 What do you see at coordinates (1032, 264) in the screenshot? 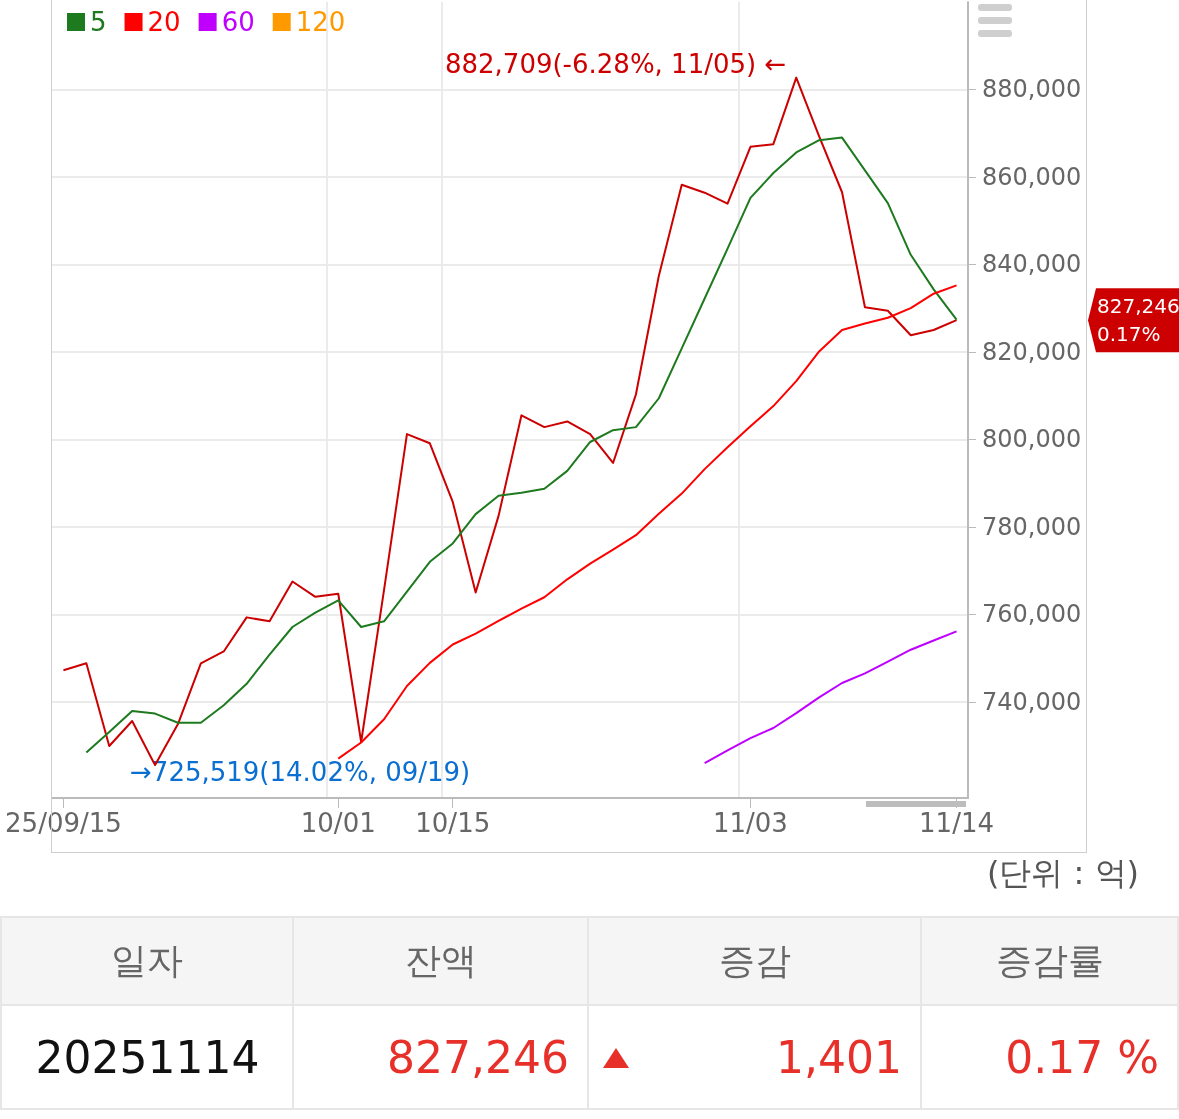
I see `y-tick-label: 840,000` at bounding box center [1032, 264].